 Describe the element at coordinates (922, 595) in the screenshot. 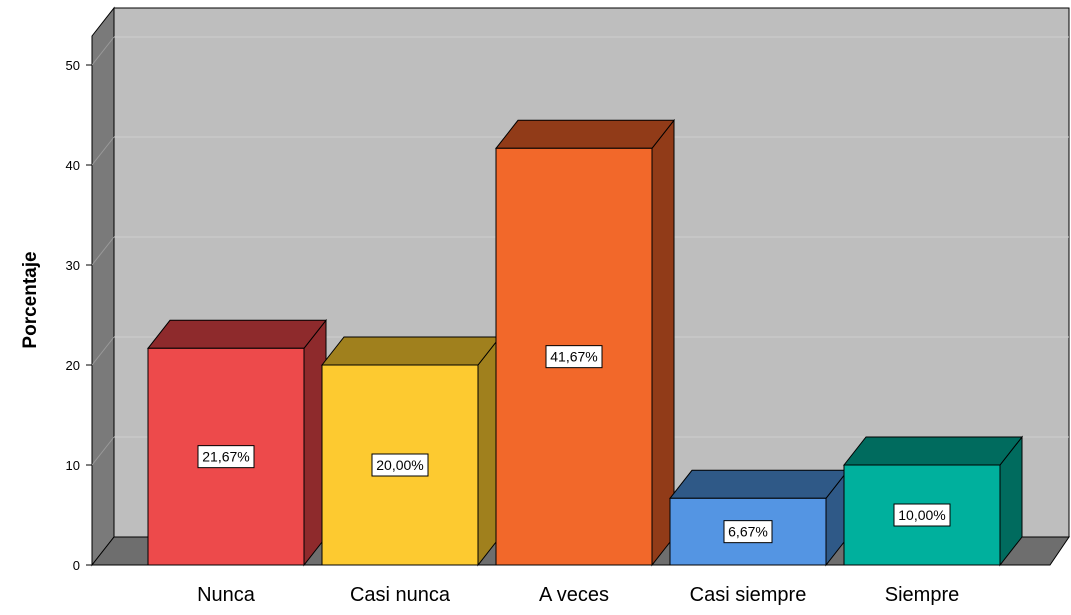

I see `x-tick-label: Siempre` at that location.